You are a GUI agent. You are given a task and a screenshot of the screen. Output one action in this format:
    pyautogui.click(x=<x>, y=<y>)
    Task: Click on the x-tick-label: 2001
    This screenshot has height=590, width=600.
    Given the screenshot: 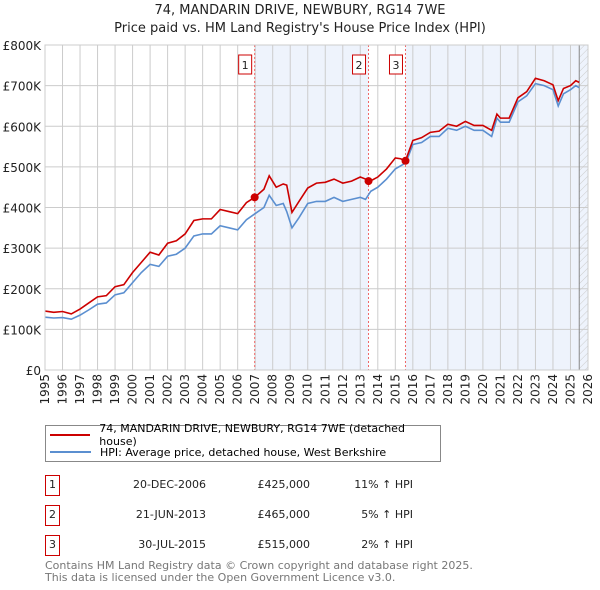 What is the action you would take?
    pyautogui.click(x=150, y=389)
    